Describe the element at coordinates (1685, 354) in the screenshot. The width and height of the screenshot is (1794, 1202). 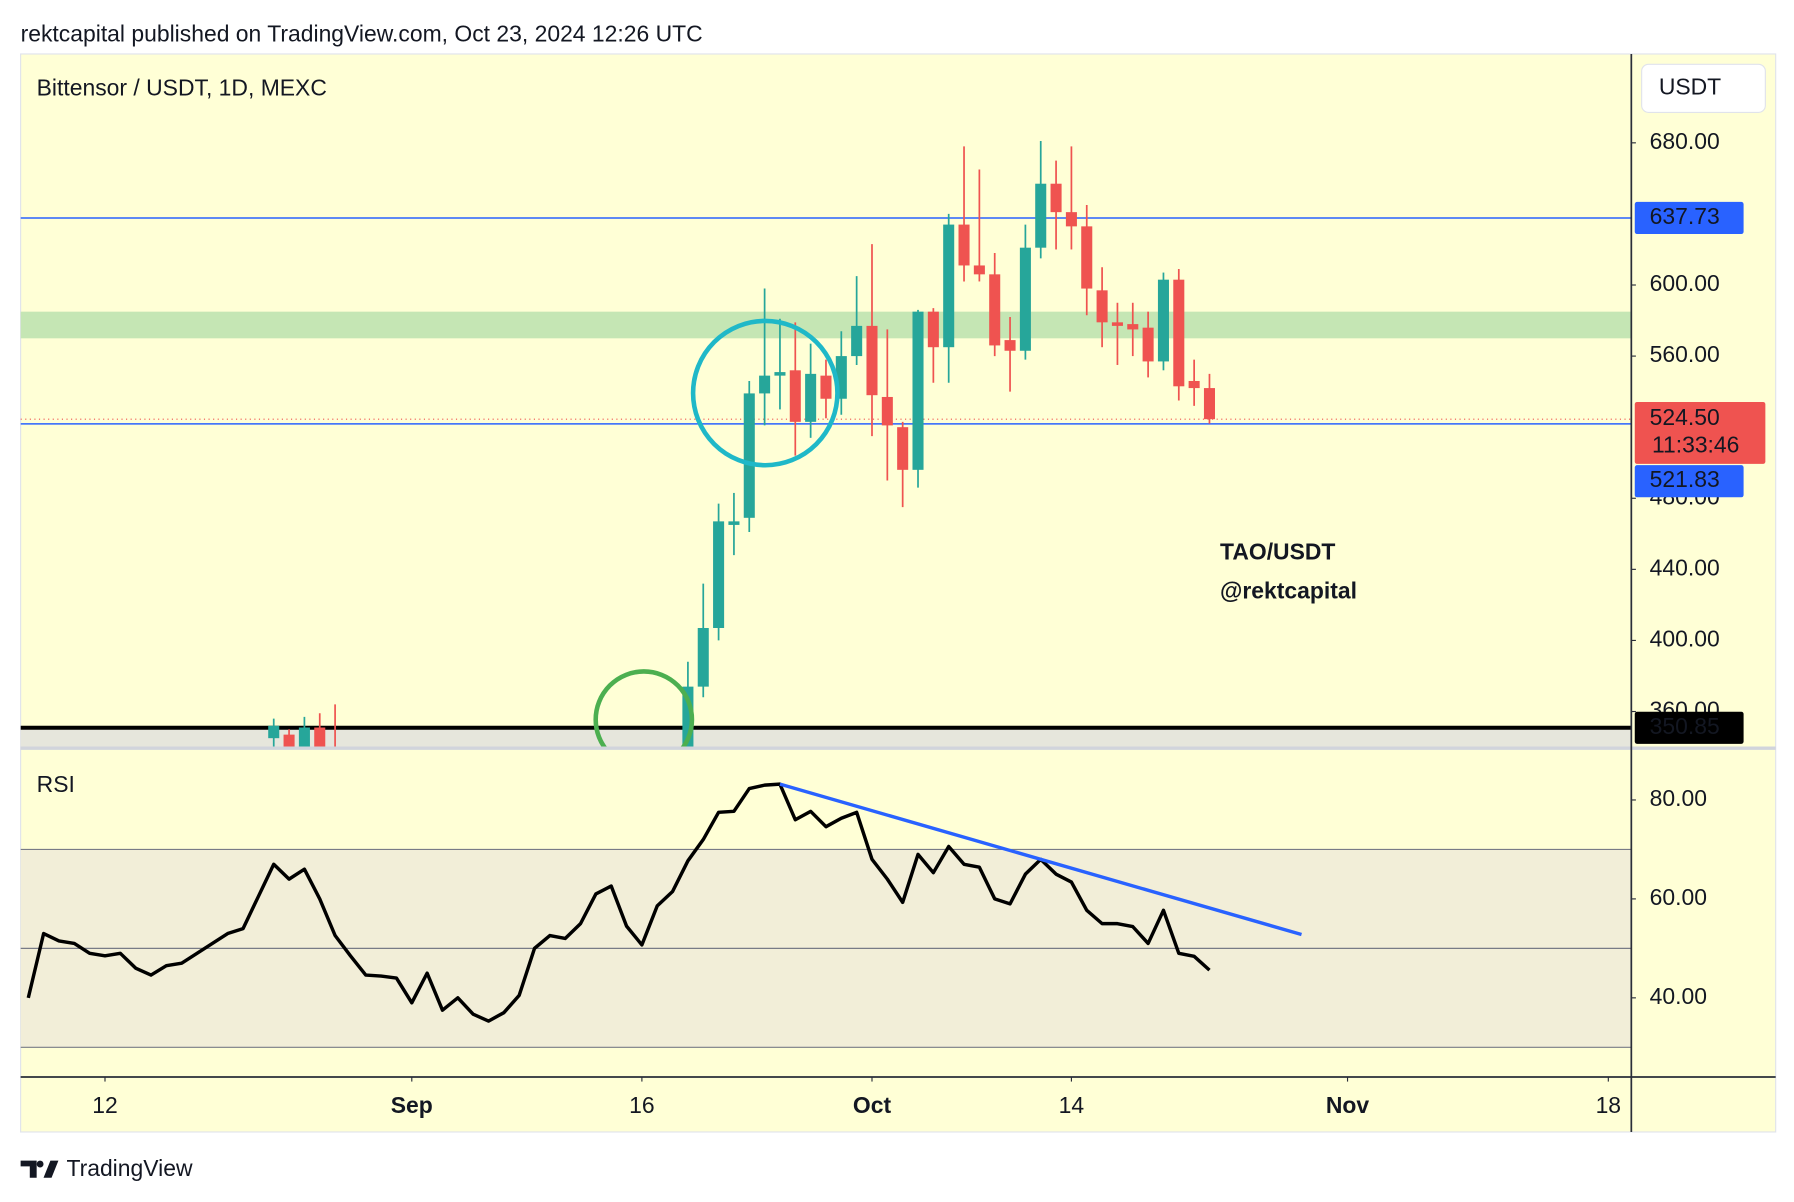
I see `y-tick-label: 560.00` at that location.